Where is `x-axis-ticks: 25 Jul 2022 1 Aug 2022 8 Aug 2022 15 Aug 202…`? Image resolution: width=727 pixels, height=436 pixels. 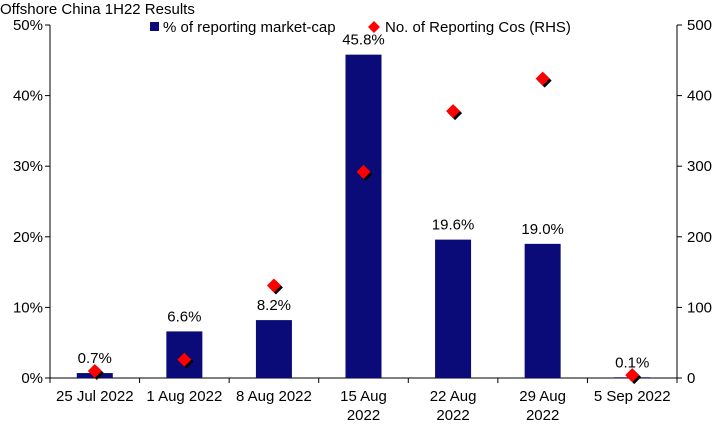
x-axis-ticks: 25 Jul 2022 1 Aug 2022 8 Aug 2022 15 Aug 202… is located at coordinates (363, 401).